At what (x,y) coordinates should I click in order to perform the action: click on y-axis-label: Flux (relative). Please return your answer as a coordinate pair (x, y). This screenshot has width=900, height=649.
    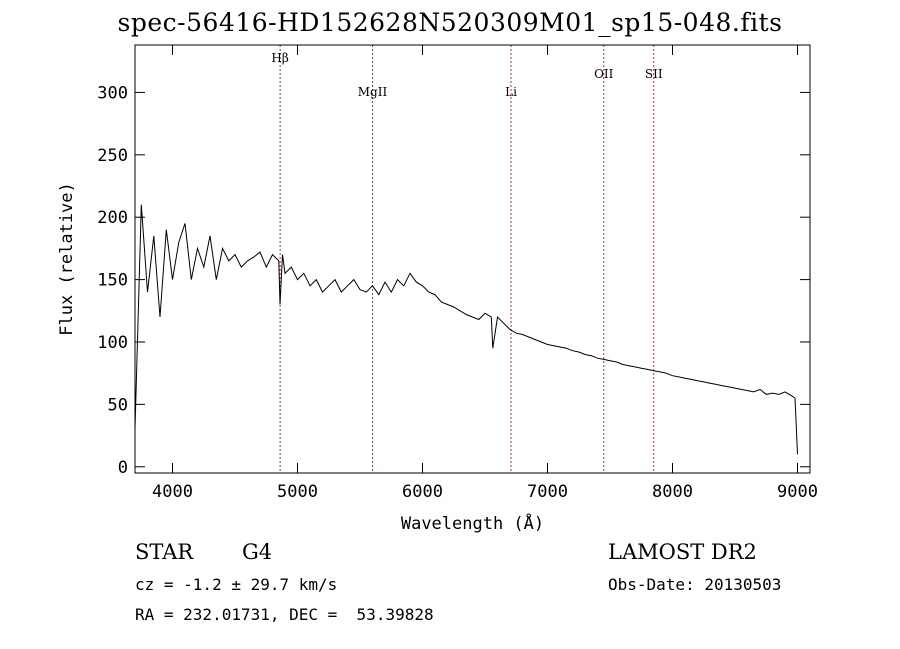
    Looking at the image, I should click on (67, 259).